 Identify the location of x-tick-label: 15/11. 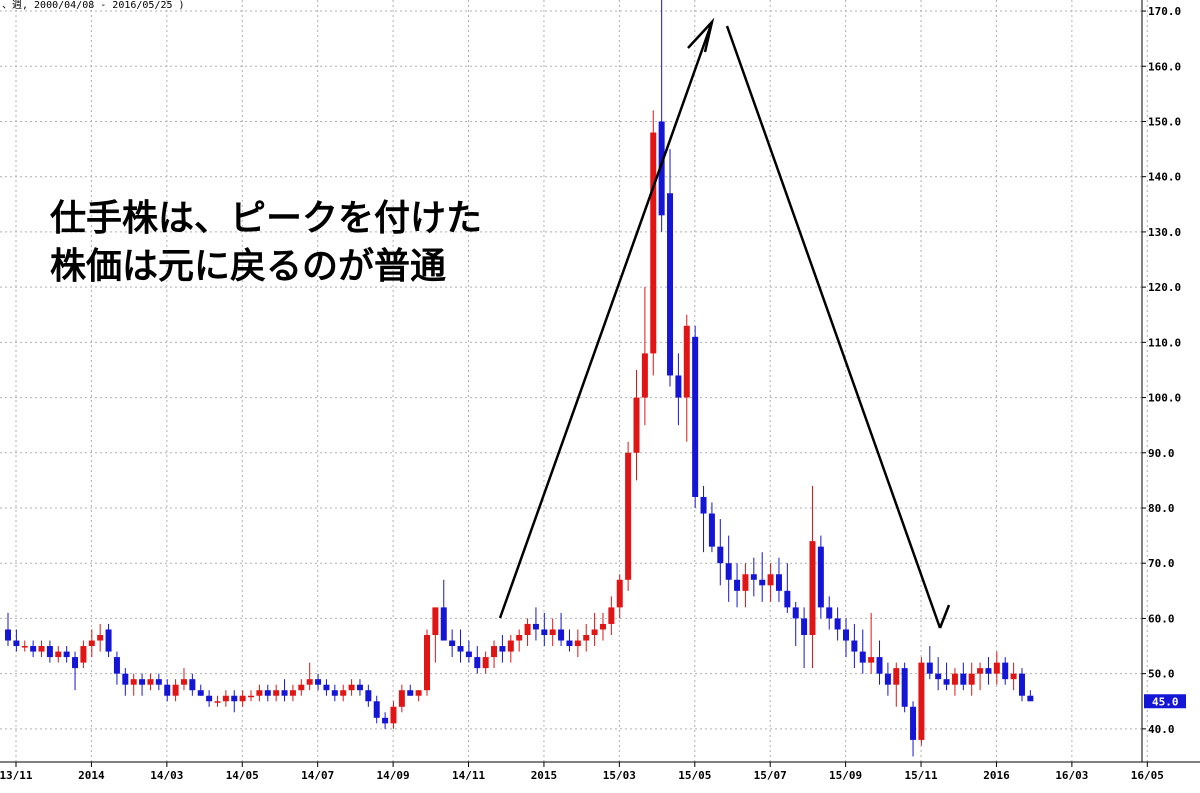
(920, 775).